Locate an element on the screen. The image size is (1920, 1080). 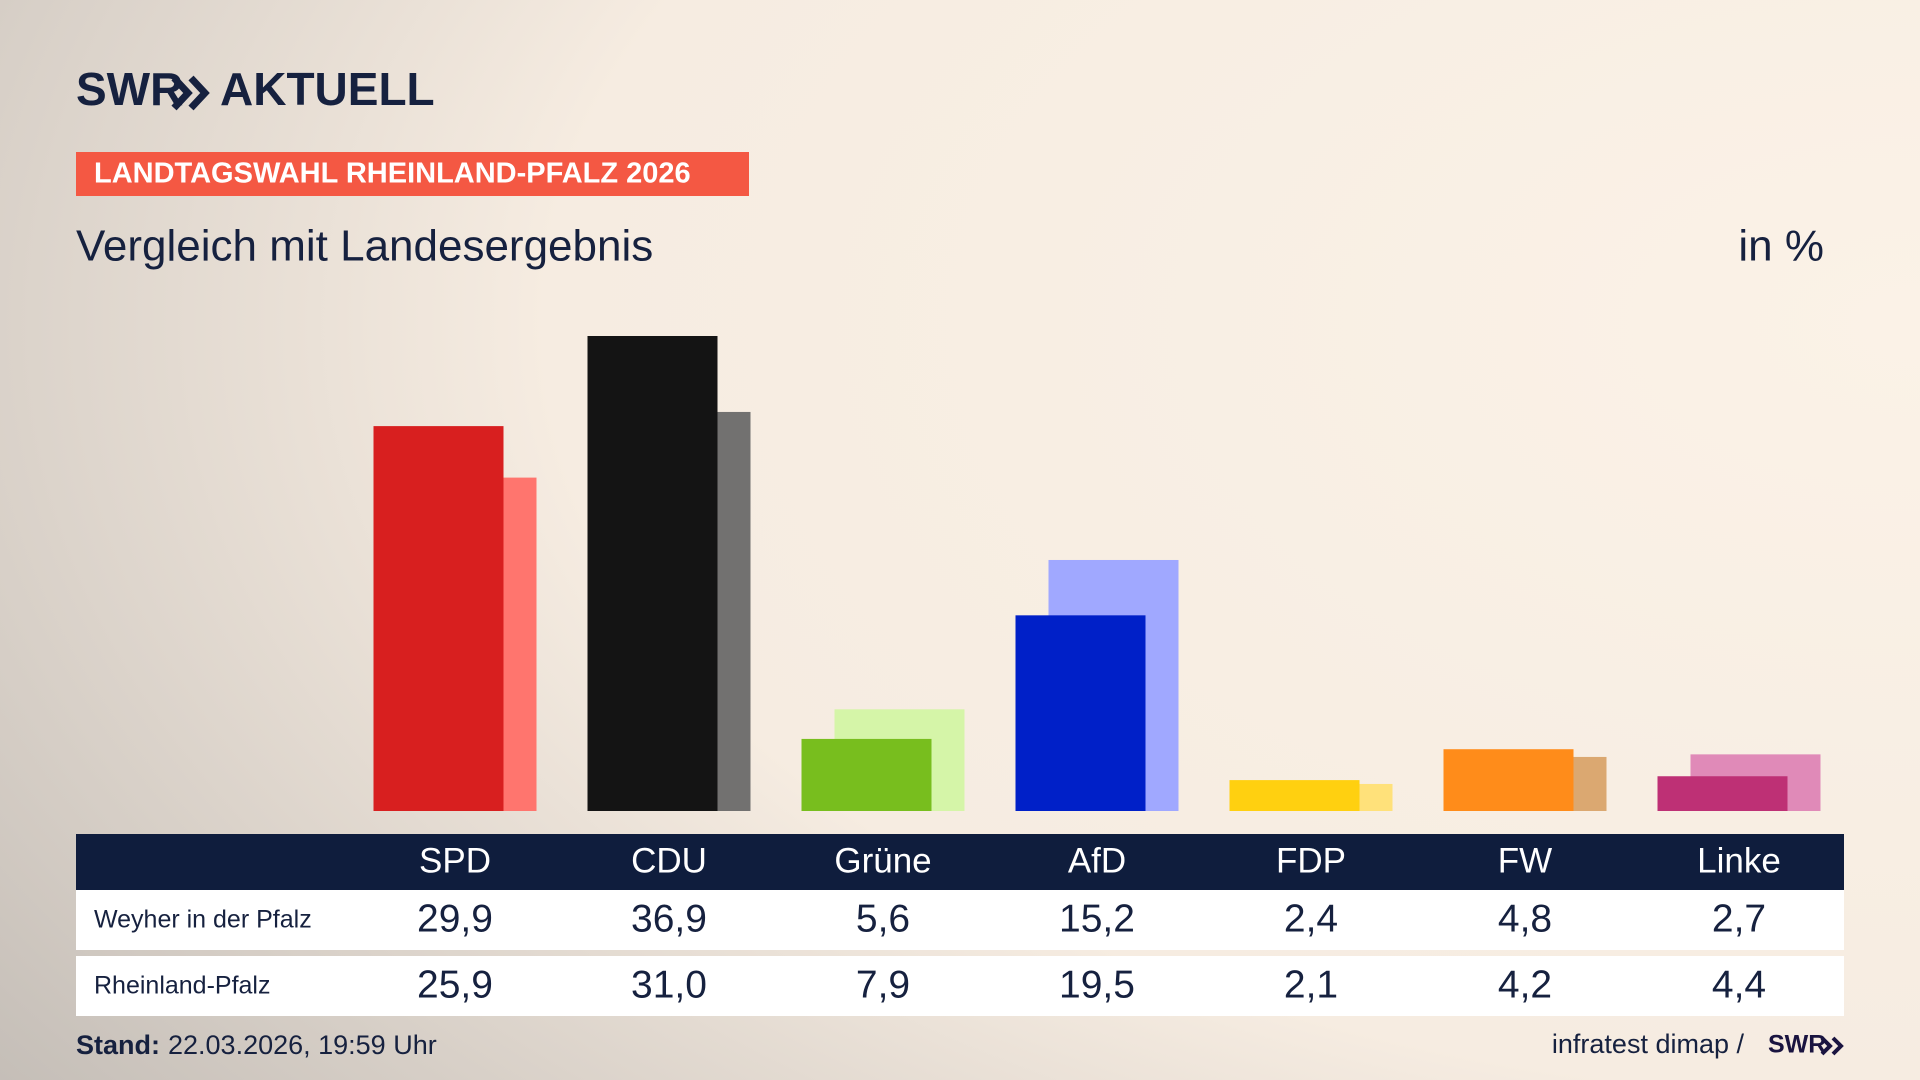
category-label: FW is located at coordinates (1525, 860).